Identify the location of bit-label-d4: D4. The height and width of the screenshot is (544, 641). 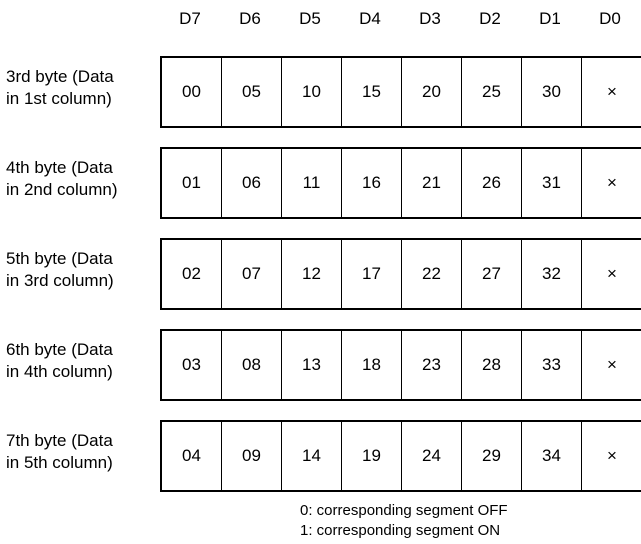
(370, 18).